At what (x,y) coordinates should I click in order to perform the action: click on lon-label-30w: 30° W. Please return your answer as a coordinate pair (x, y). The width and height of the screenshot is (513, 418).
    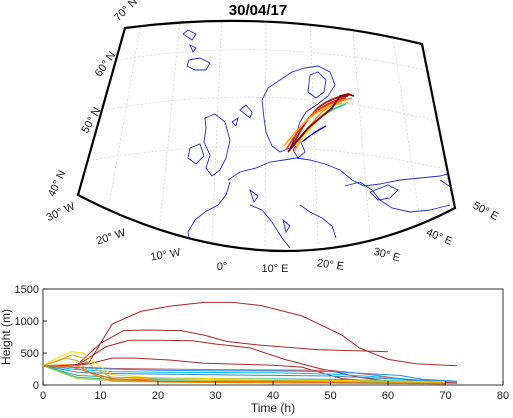
    Looking at the image, I should click on (61, 212).